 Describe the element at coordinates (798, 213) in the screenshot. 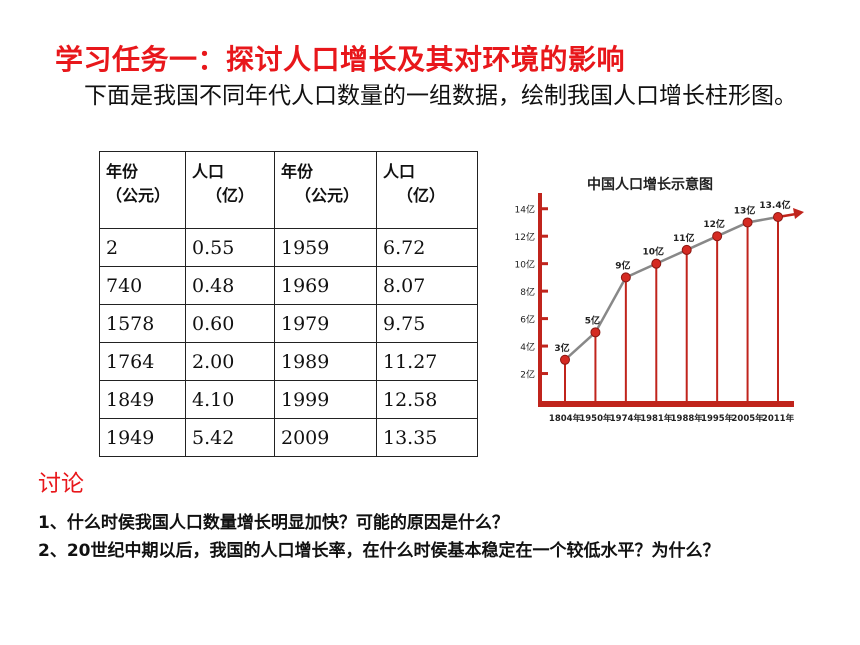

I see `trend-arrow-head` at that location.